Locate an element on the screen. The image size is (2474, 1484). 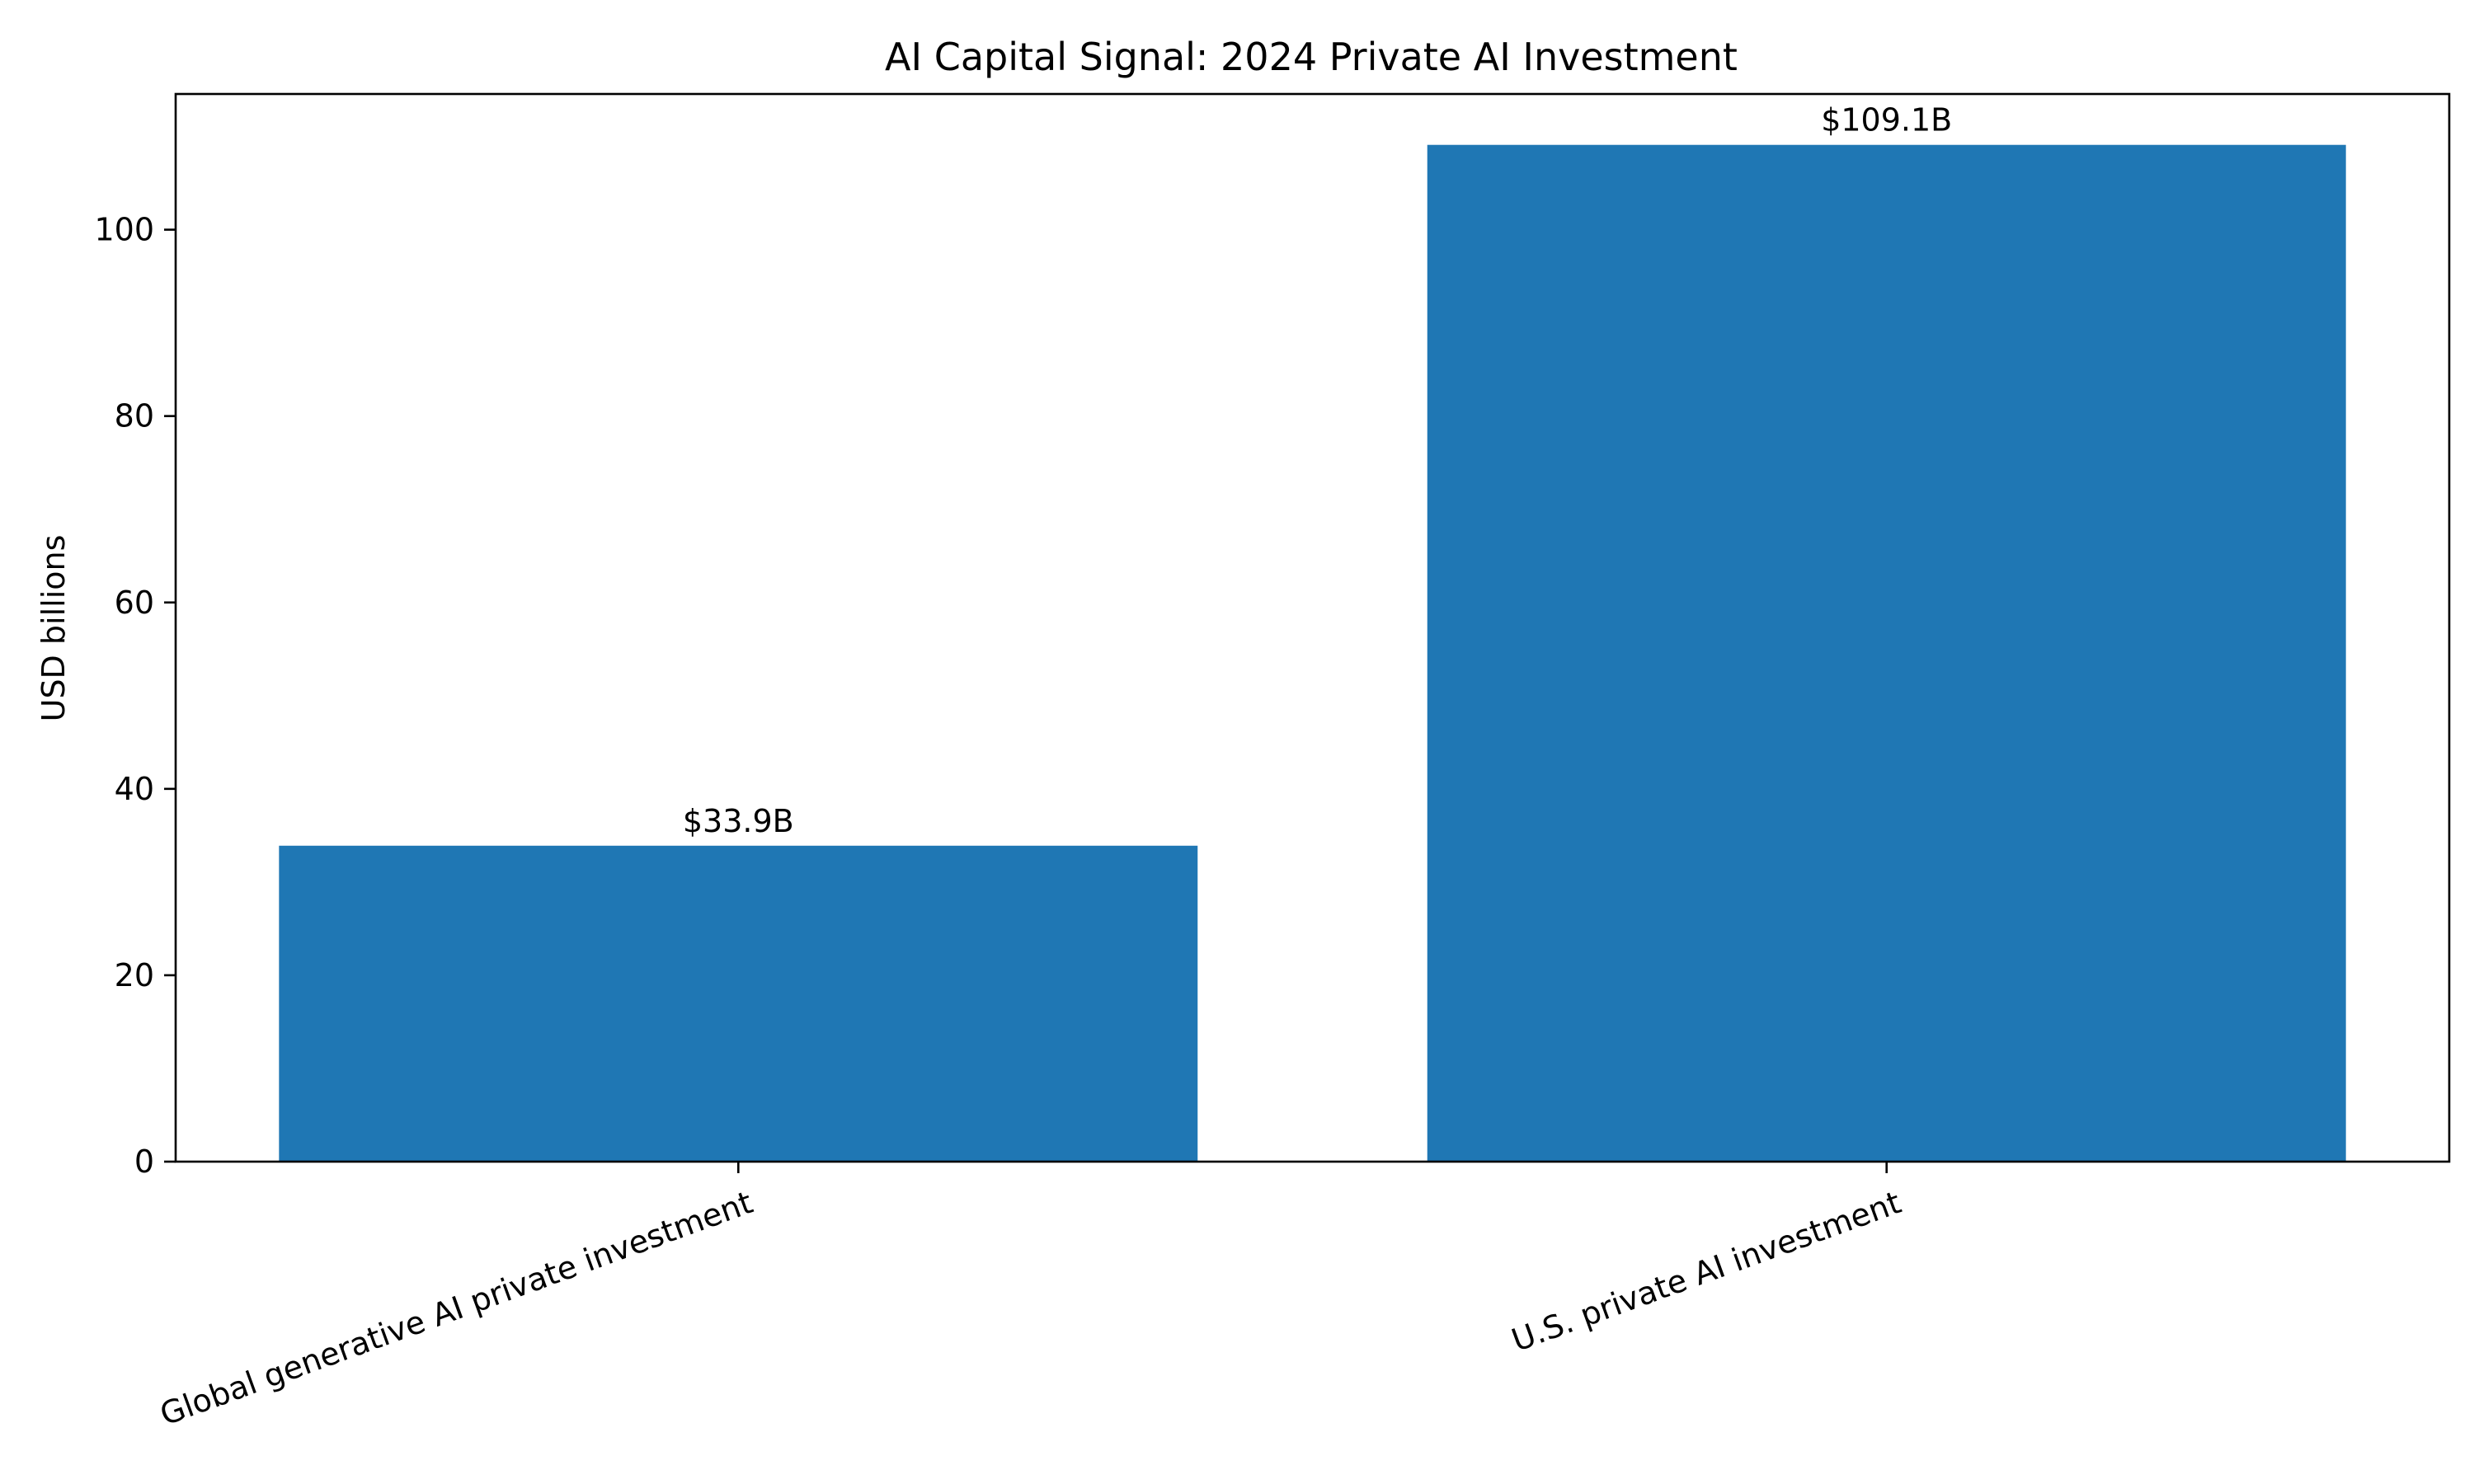
y-axis-label: USD billions is located at coordinates (53, 628).